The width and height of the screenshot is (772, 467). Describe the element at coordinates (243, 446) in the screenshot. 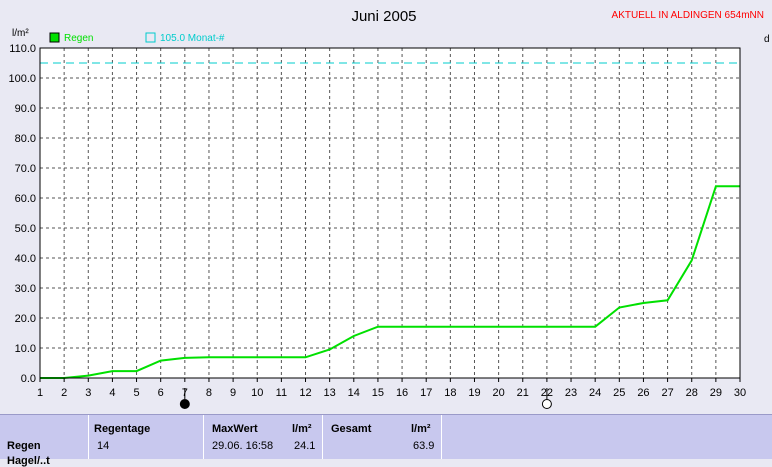

I see `maxwert-date: 29.06. 16:58` at that location.